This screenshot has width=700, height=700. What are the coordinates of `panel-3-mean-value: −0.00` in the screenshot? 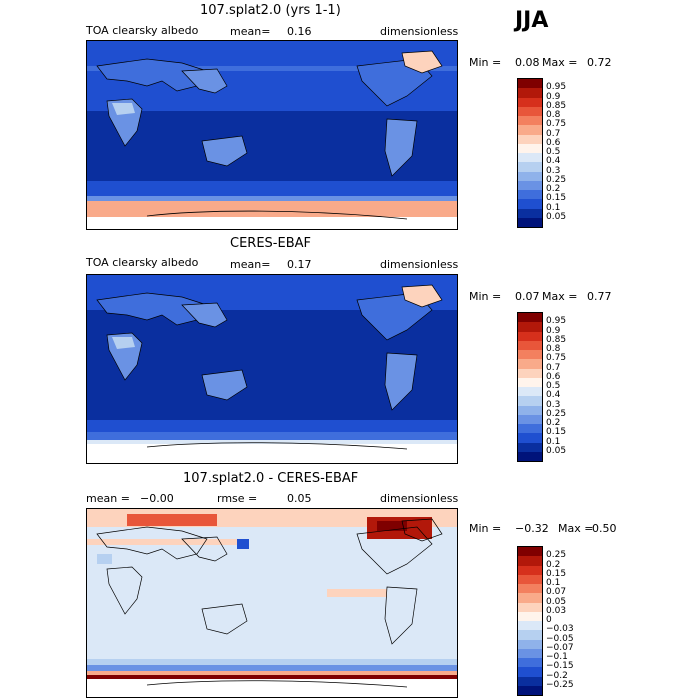 It's located at (157, 498).